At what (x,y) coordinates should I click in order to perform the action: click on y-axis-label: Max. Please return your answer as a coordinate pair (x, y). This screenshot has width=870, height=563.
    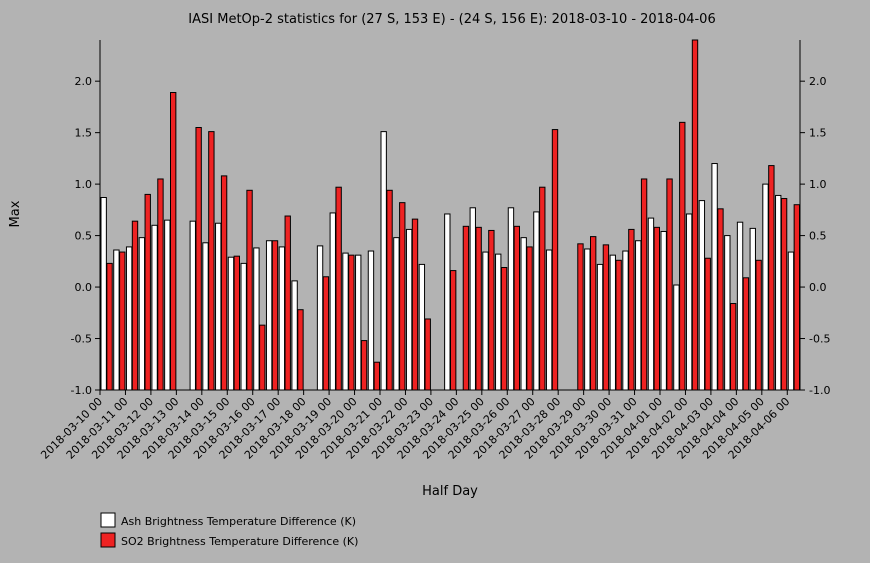
    Looking at the image, I should click on (15, 213).